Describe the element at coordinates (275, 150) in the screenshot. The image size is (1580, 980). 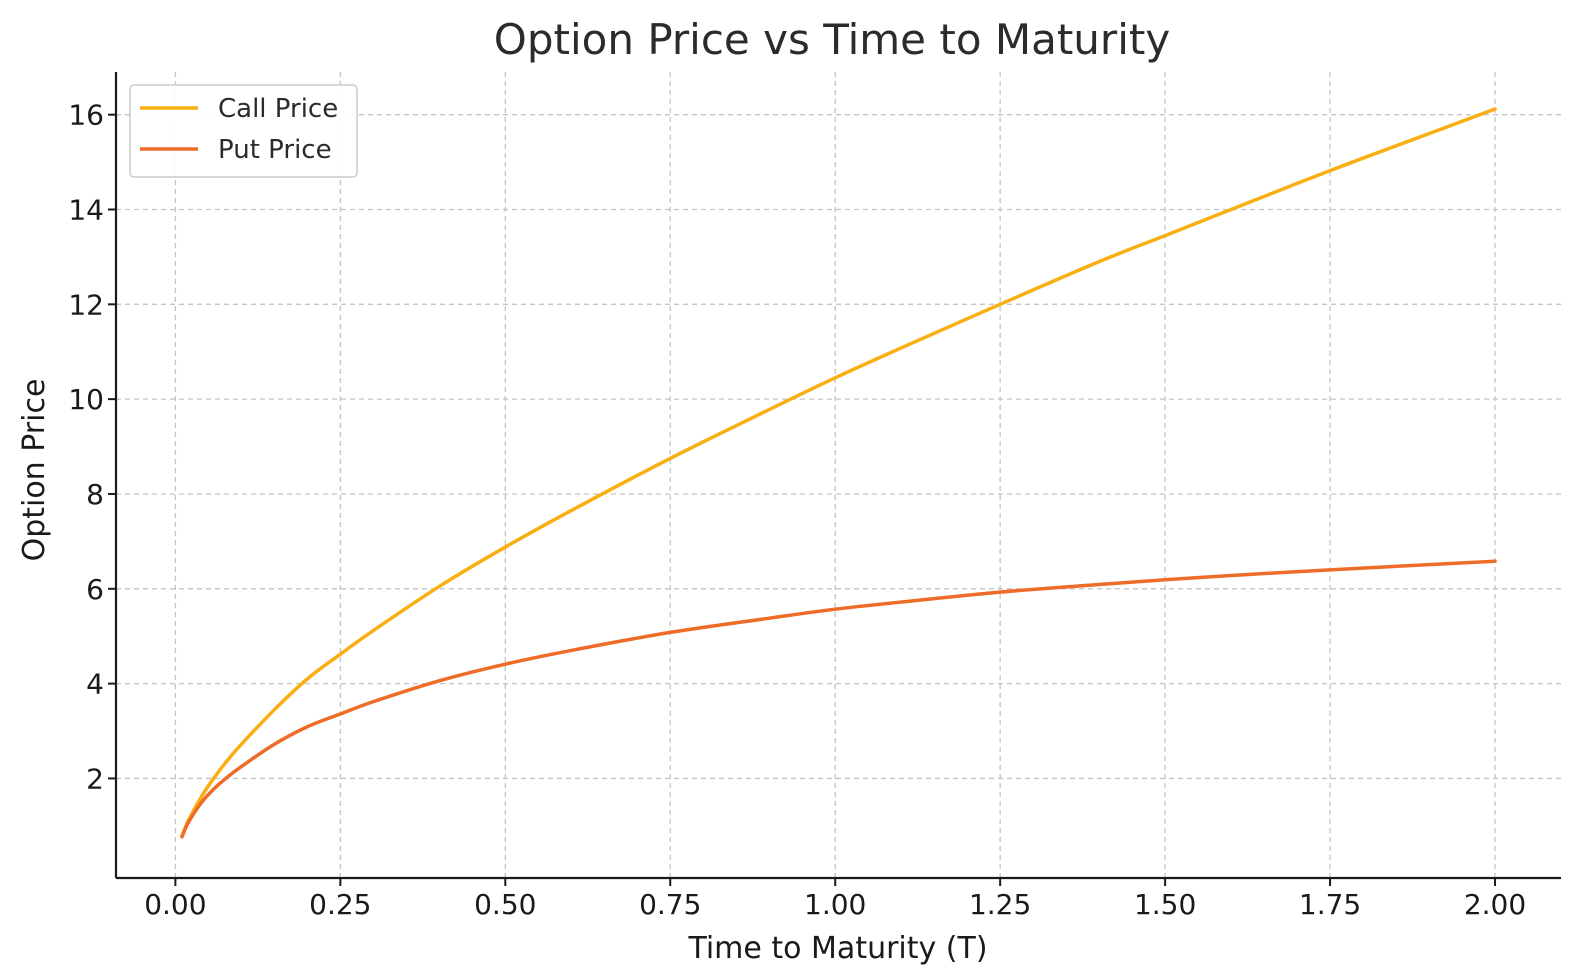
I see `legend-label-put-price: Put Price` at that location.